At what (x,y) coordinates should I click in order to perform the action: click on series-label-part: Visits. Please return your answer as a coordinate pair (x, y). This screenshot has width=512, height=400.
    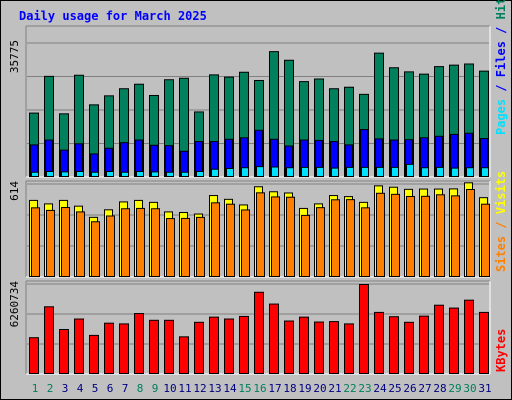
    Looking at the image, I should click on (501, 192).